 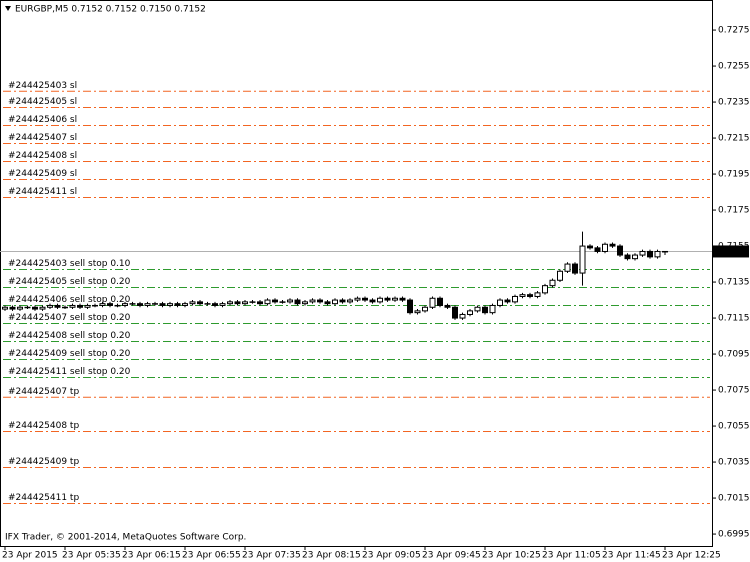 What do you see at coordinates (69, 300) in the screenshot?
I see `order-label: #244425406 sell stop 0.20` at bounding box center [69, 300].